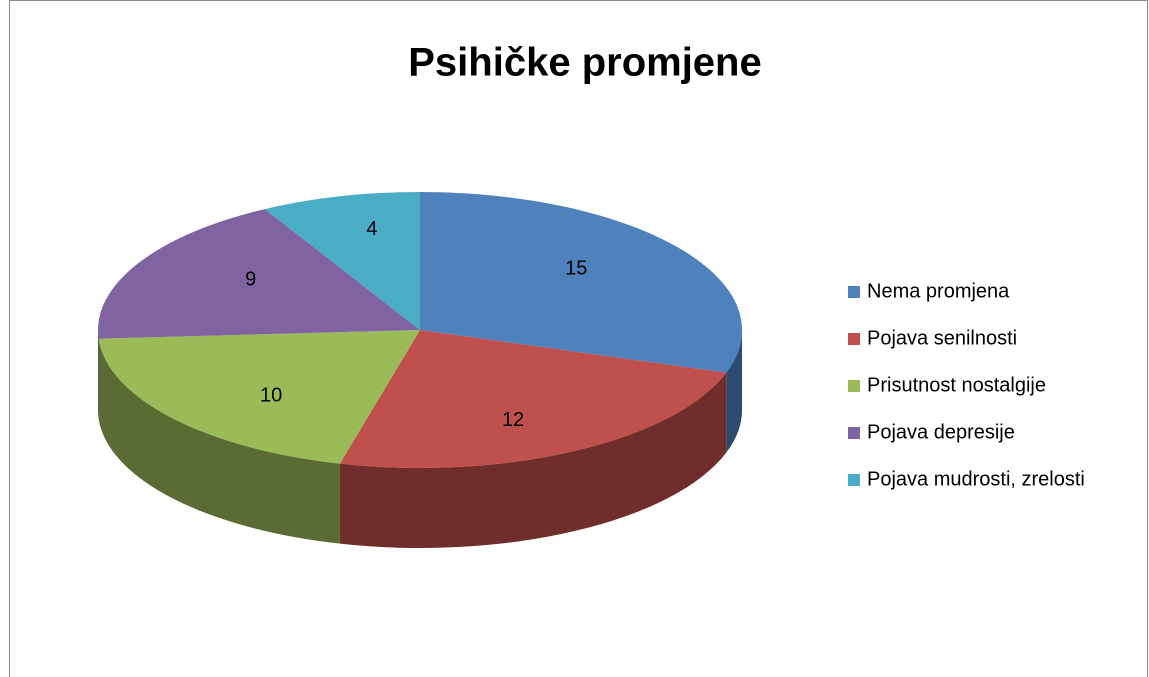 The image size is (1149, 677). I want to click on legend-label: Pojava depresije, so click(941, 432).